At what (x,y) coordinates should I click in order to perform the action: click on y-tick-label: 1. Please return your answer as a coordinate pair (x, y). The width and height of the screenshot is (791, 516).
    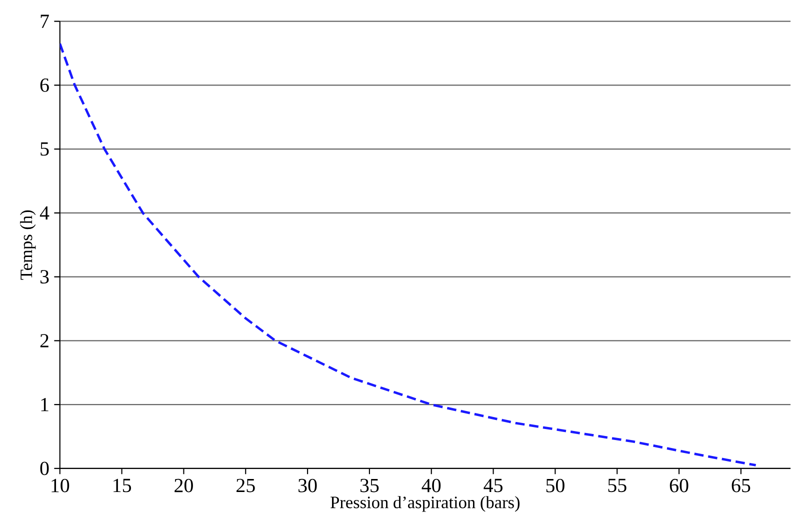
    Looking at the image, I should click on (44, 405).